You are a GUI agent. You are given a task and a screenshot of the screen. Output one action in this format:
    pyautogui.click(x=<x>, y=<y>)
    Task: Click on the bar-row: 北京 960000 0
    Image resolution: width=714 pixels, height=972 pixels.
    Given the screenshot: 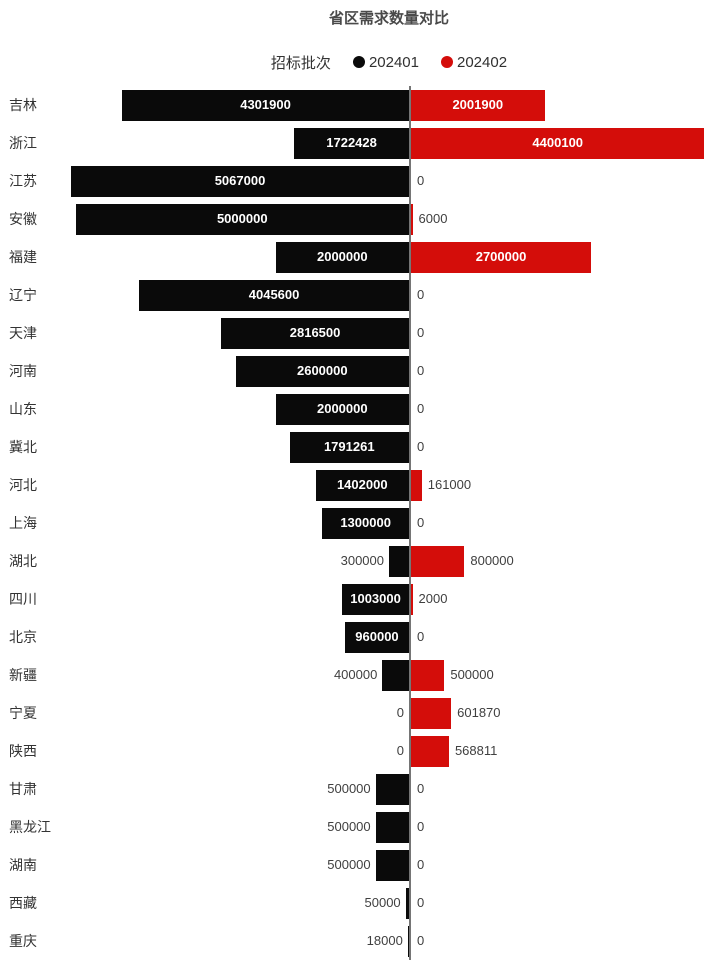 What is the action you would take?
    pyautogui.click(x=357, y=637)
    